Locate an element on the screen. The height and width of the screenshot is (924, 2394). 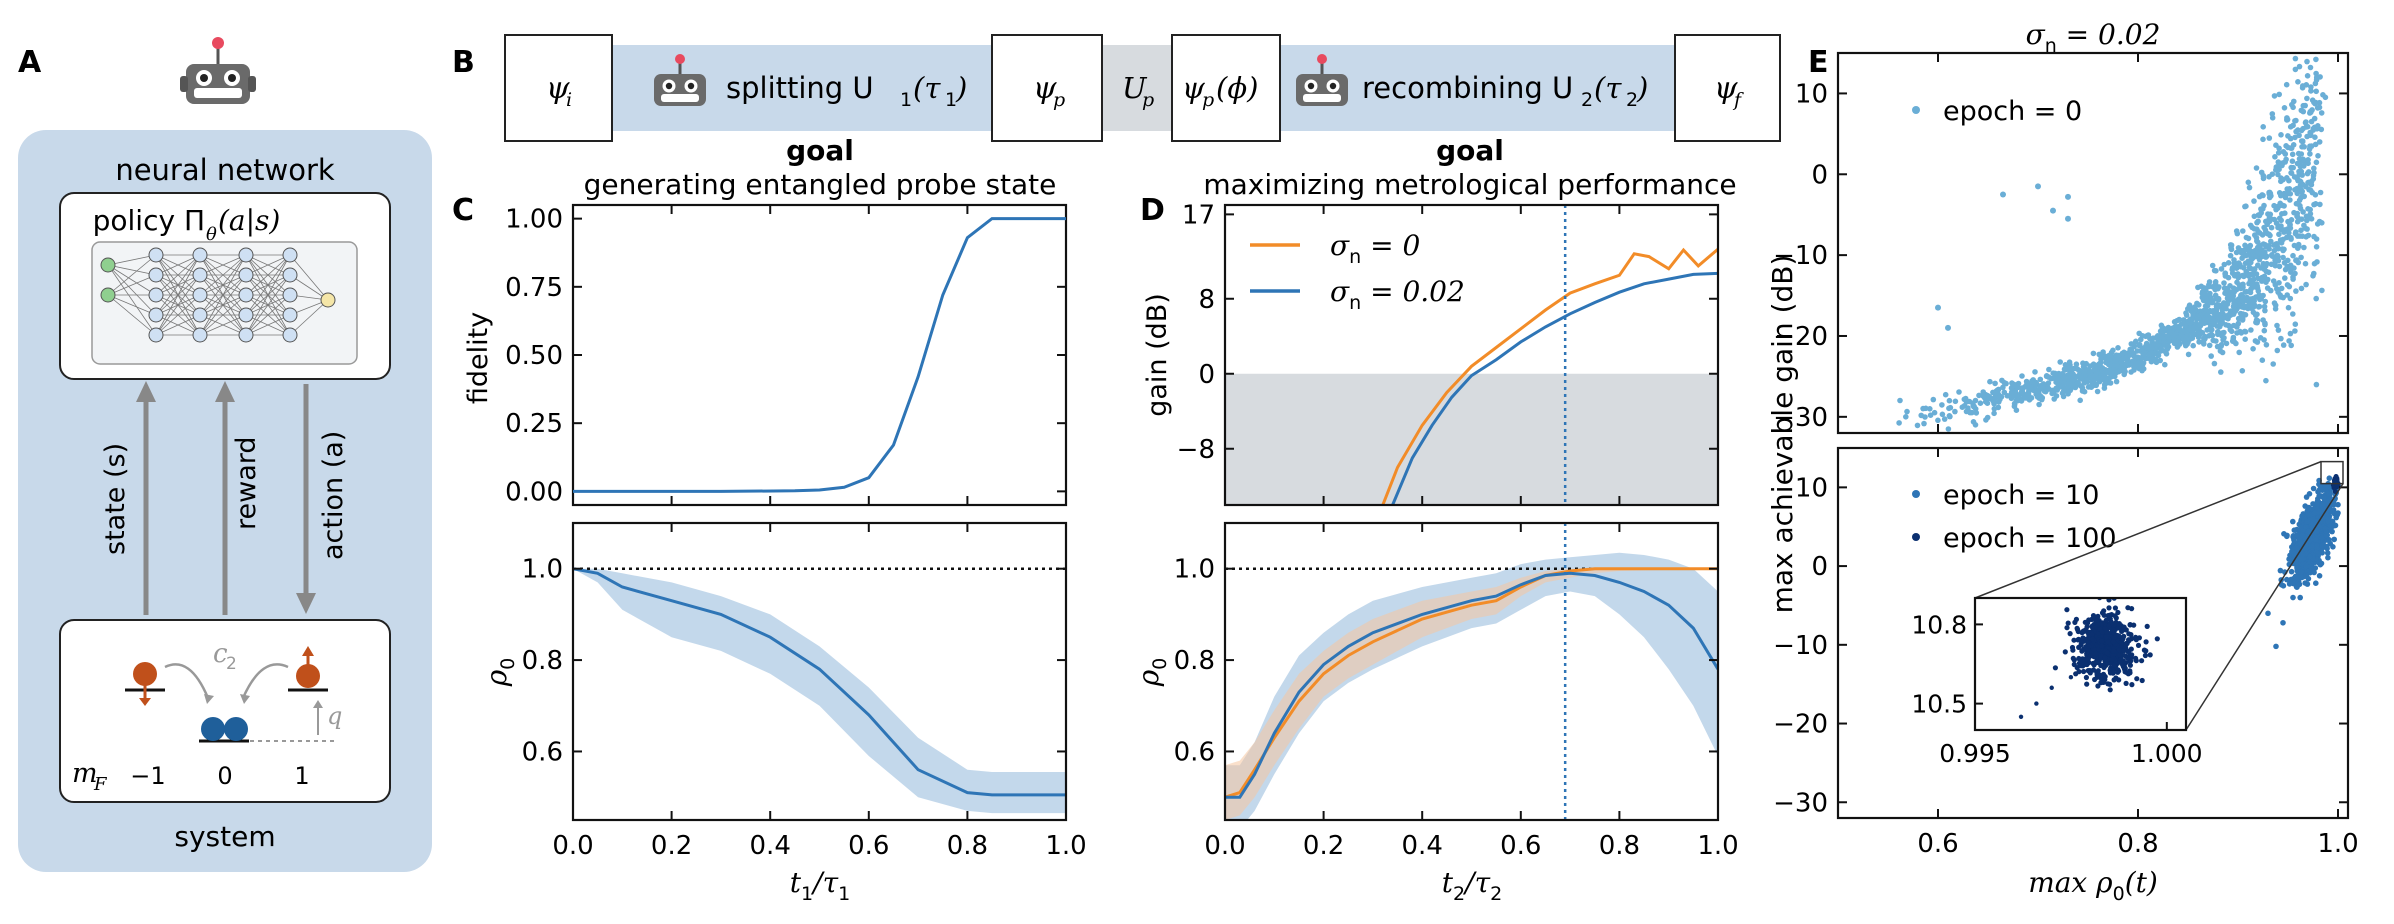
gain-line-sigma0 is located at coordinates (1549, 376).